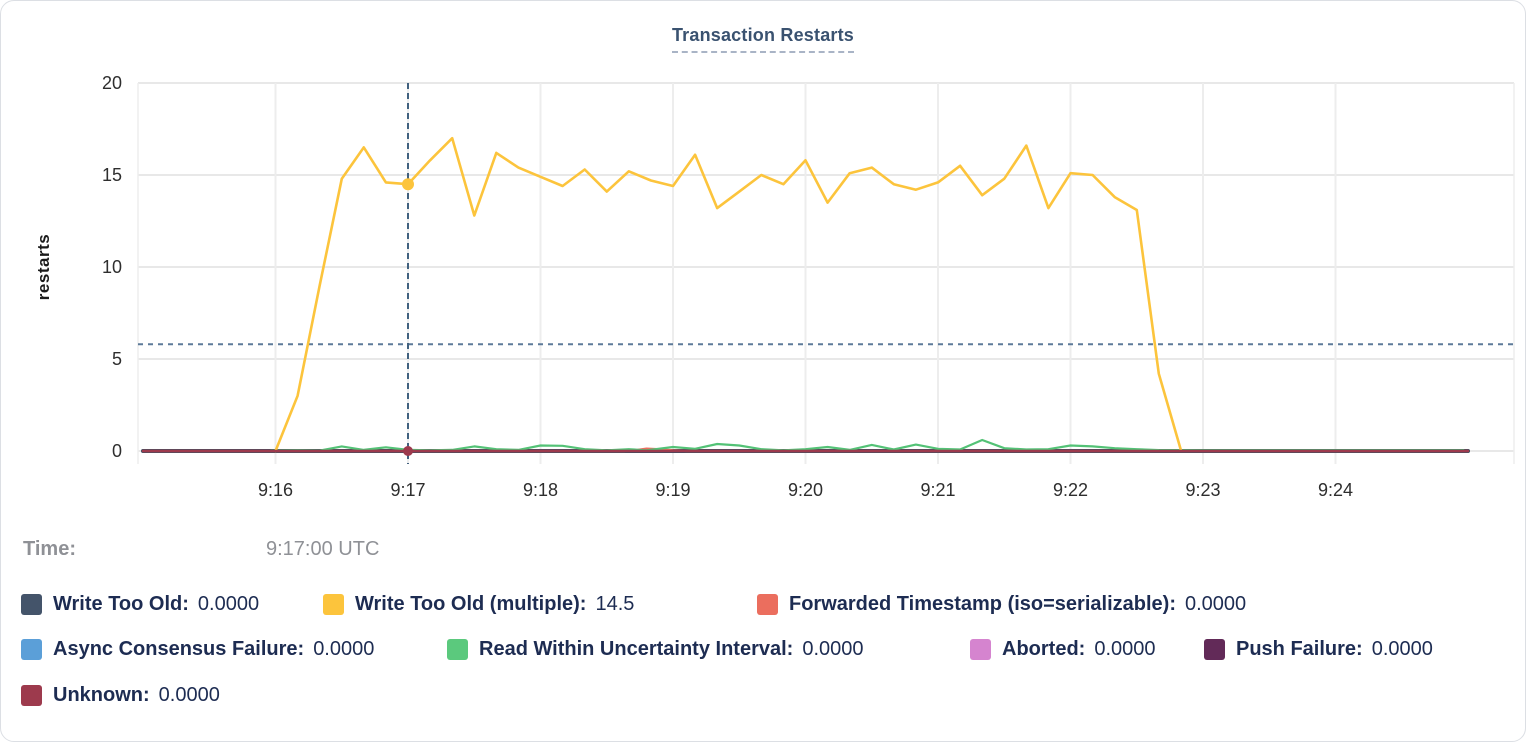 The width and height of the screenshot is (1528, 744). What do you see at coordinates (43, 267) in the screenshot?
I see `y-axis-label: restarts` at bounding box center [43, 267].